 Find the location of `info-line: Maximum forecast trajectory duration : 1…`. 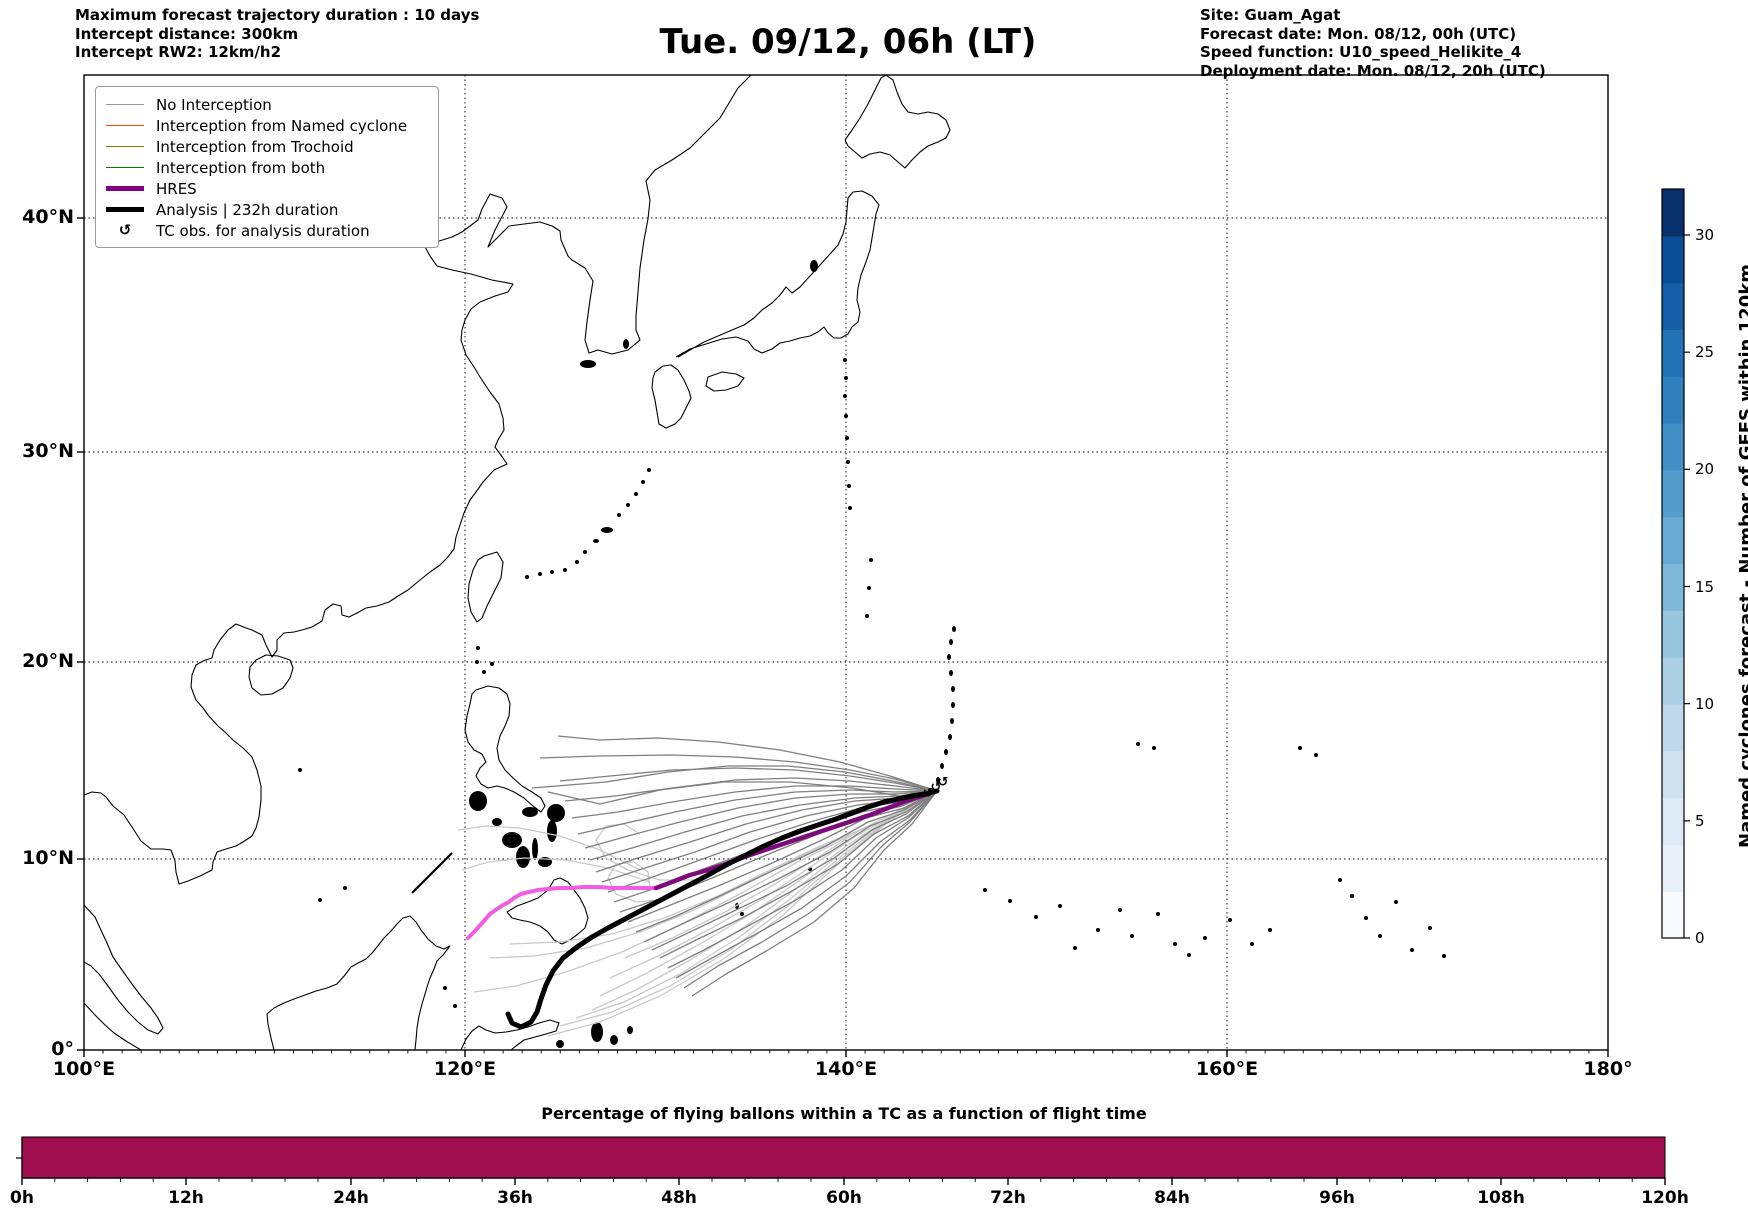

info-line: Maximum forecast trajectory duration : 1… is located at coordinates (277, 15).